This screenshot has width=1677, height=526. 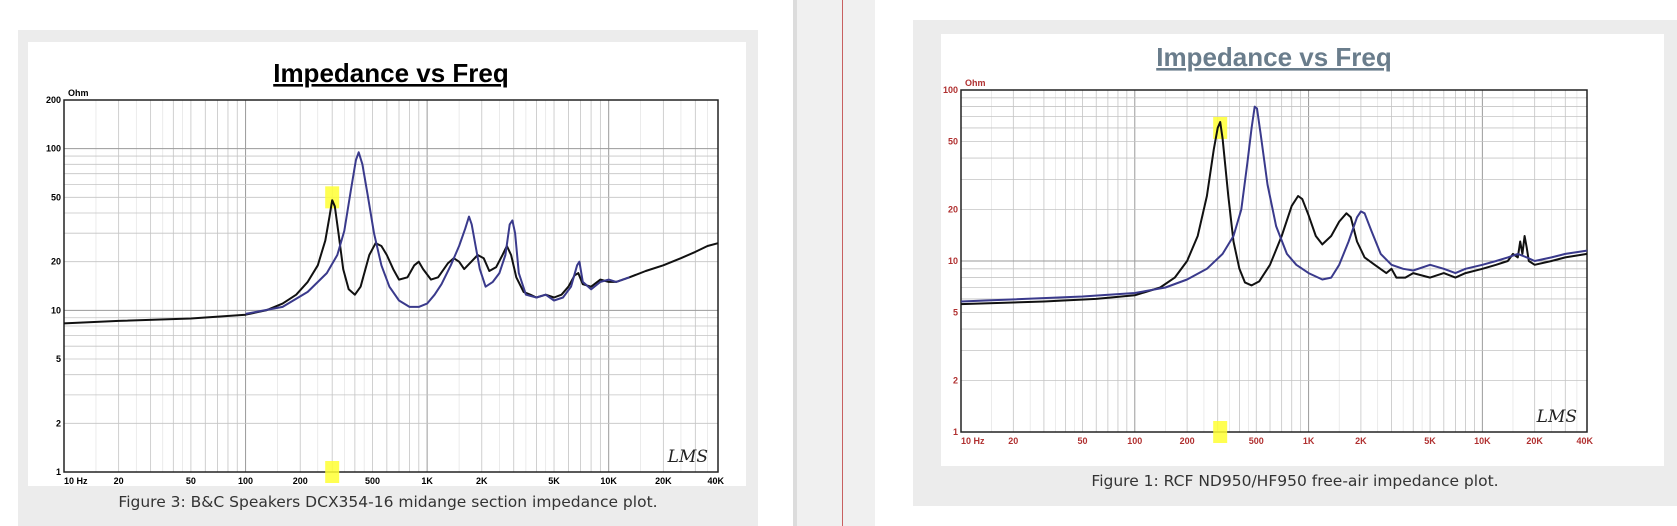 I want to click on page-divider-line, so click(x=842, y=263).